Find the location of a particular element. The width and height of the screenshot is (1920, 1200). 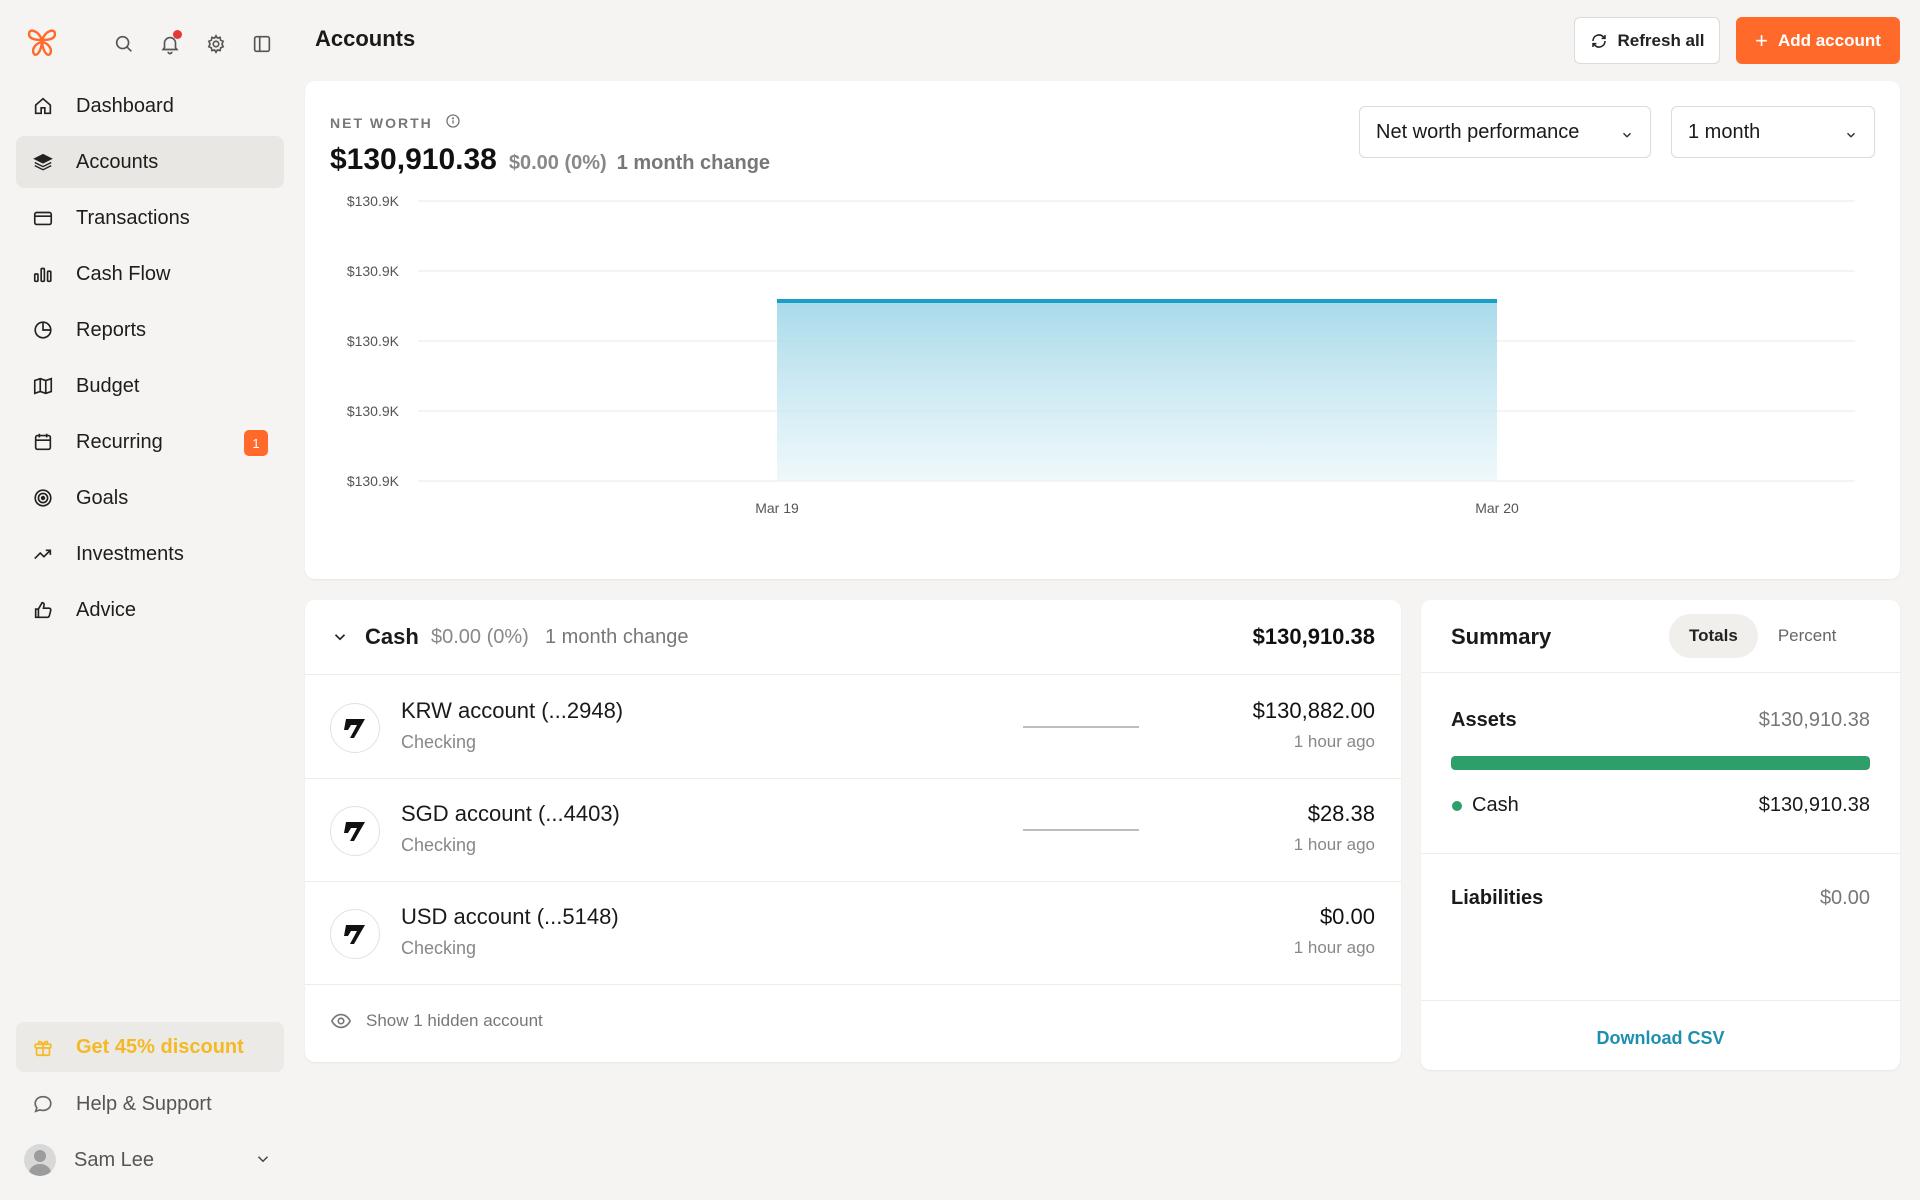

divider is located at coordinates (1660, 672).